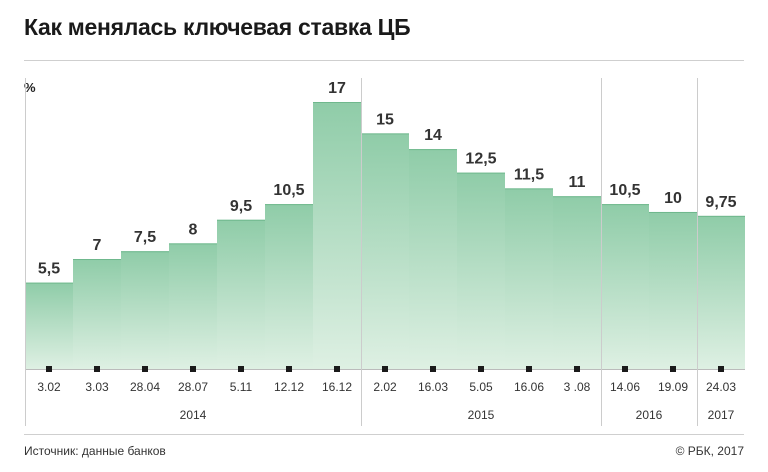  I want to click on marker-24.03, so click(721, 369).